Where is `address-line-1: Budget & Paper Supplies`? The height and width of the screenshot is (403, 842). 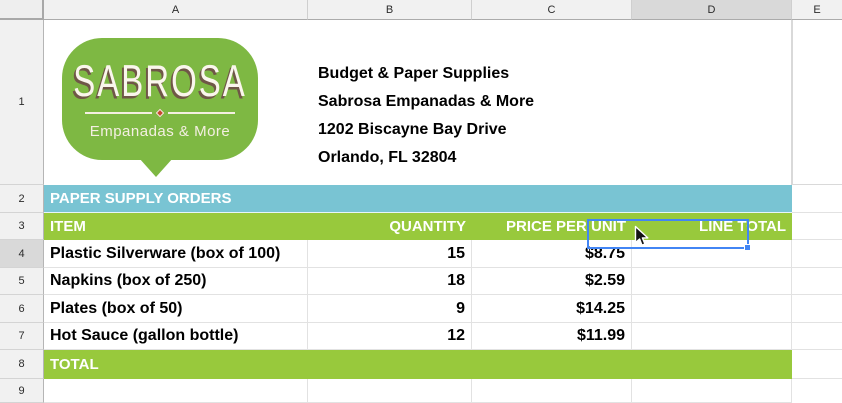
address-line-1: Budget & Paper Supplies is located at coordinates (414, 73).